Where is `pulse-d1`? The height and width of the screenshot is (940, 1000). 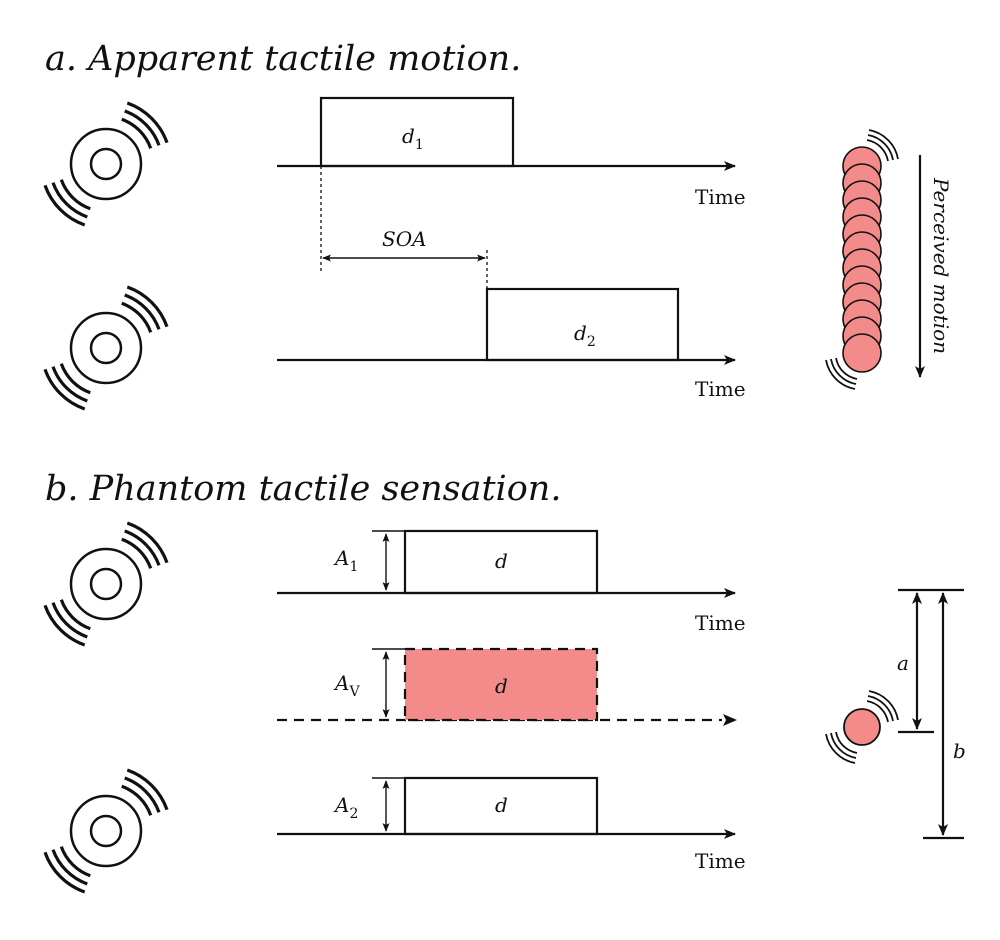
pulse-d1 is located at coordinates (417, 132).